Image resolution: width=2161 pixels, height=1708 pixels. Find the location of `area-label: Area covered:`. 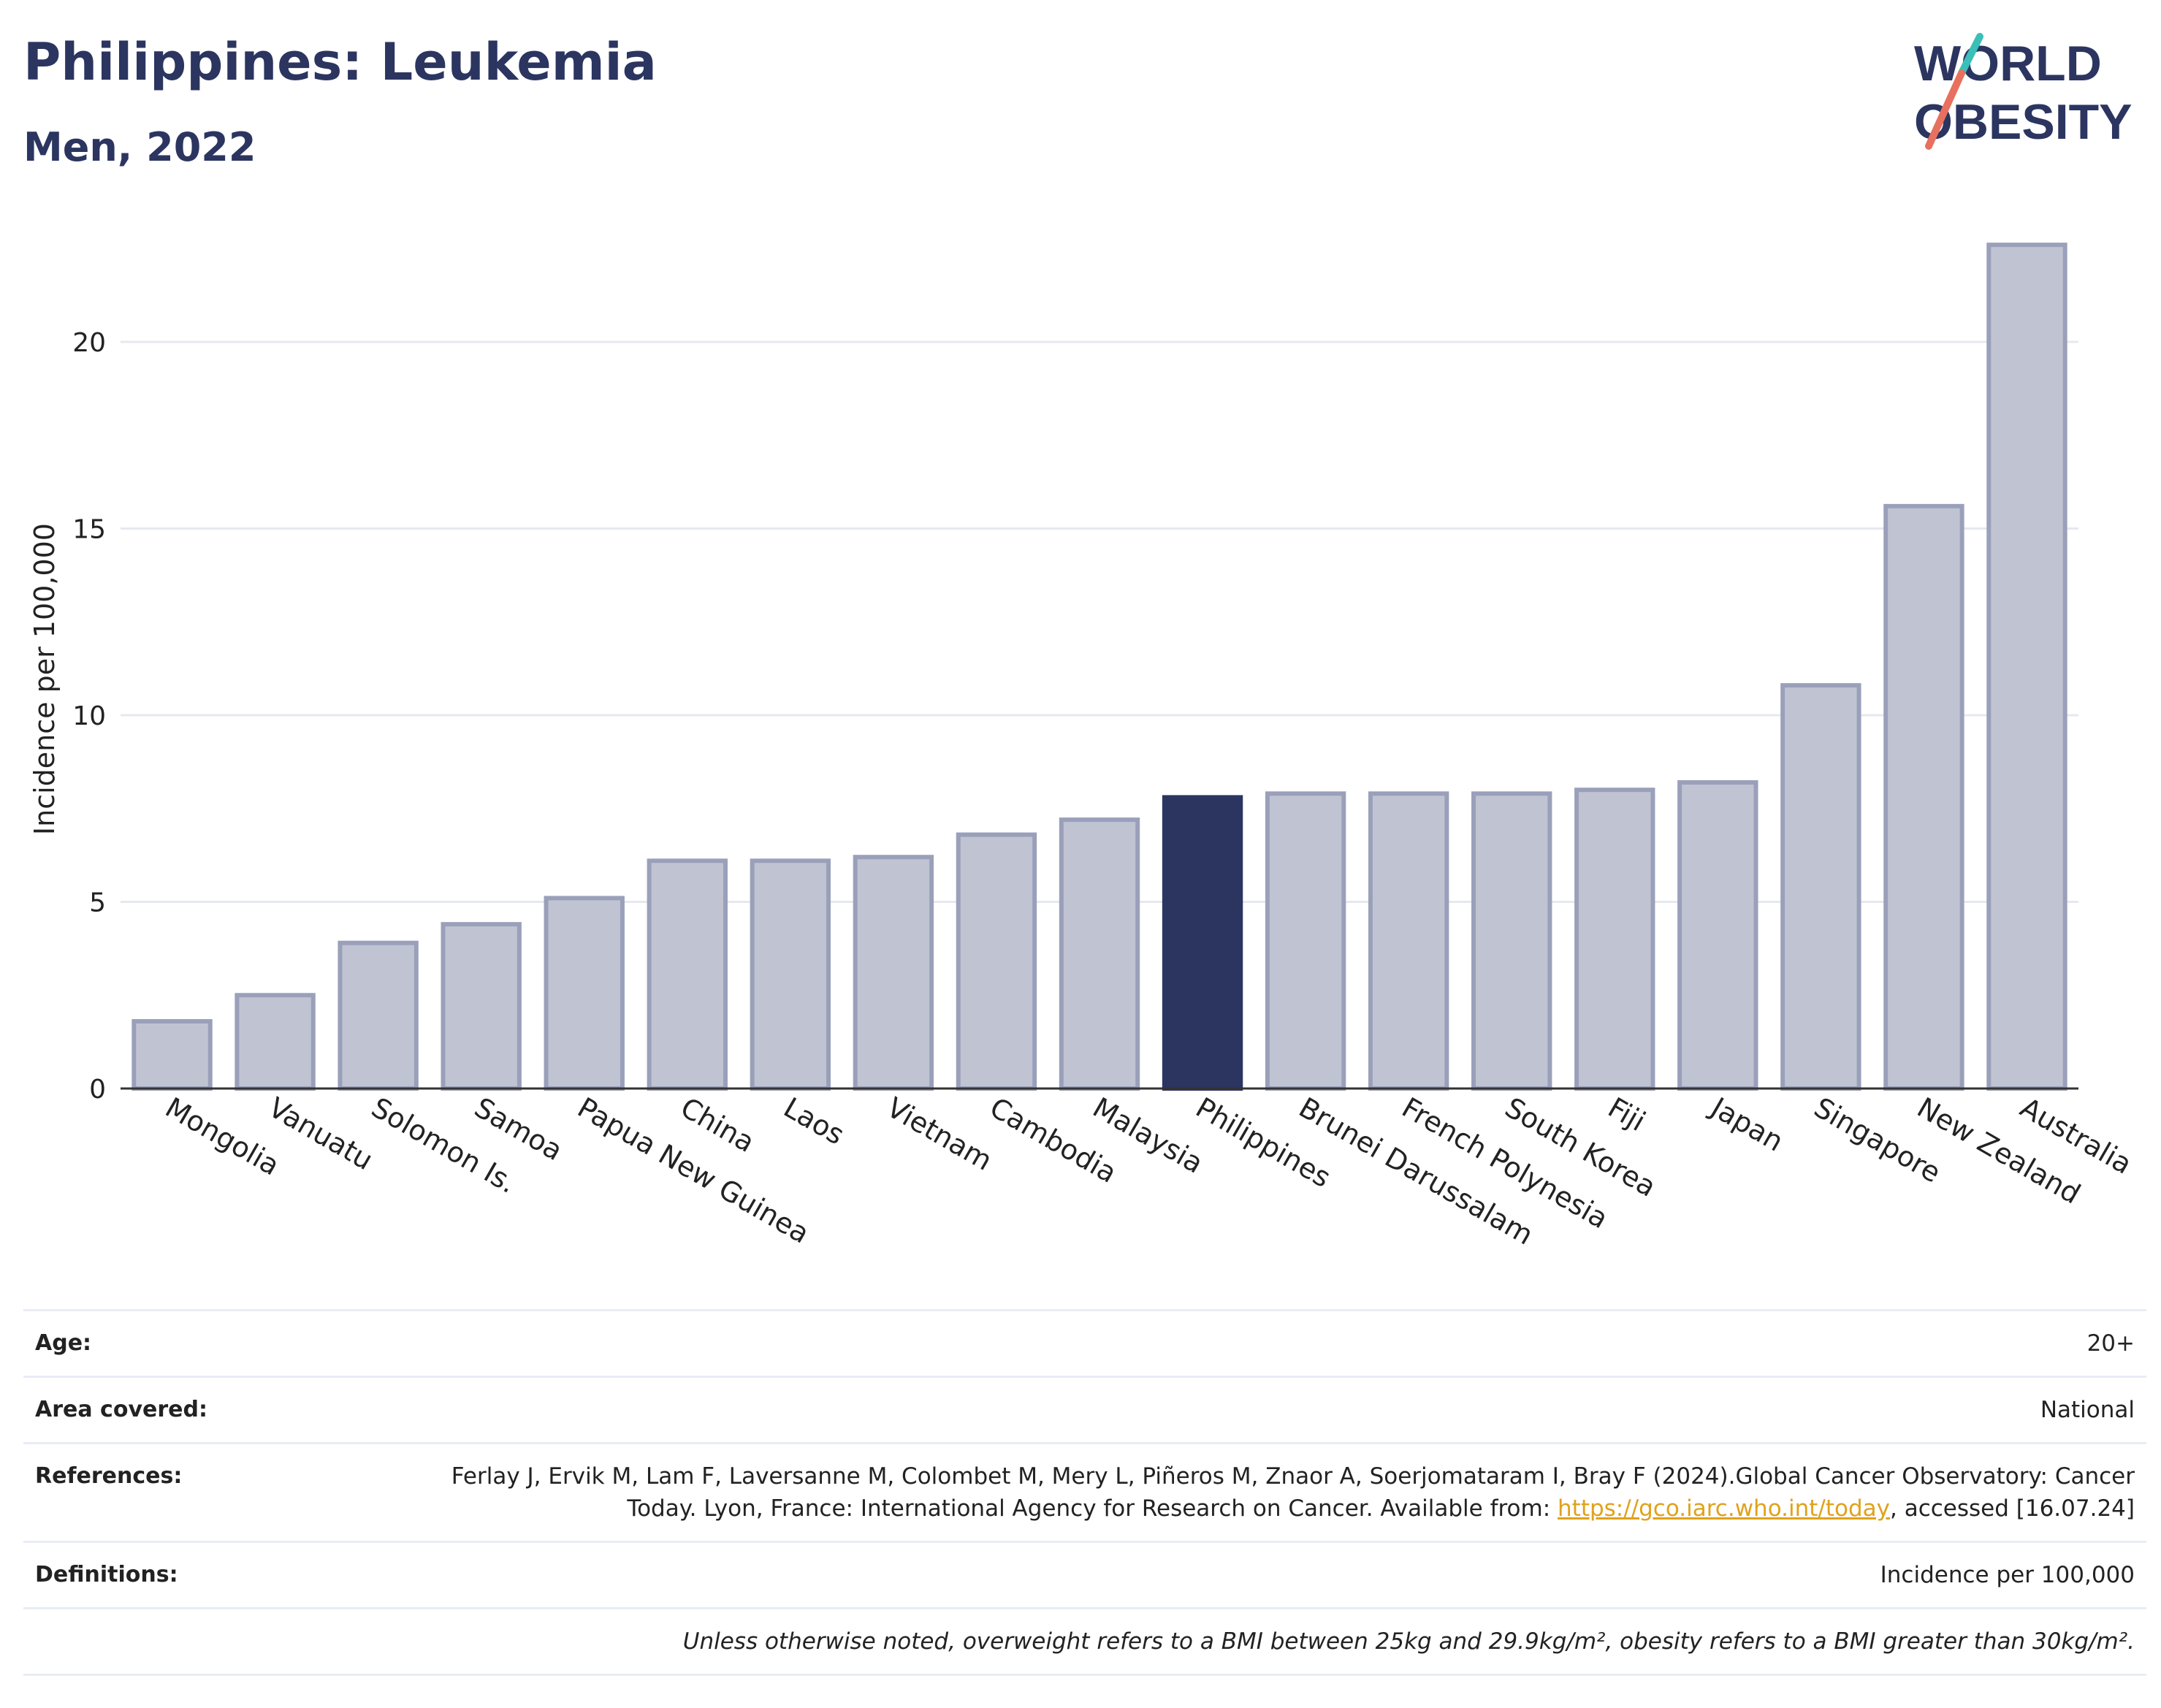

area-label: Area covered: is located at coordinates (121, 1409).